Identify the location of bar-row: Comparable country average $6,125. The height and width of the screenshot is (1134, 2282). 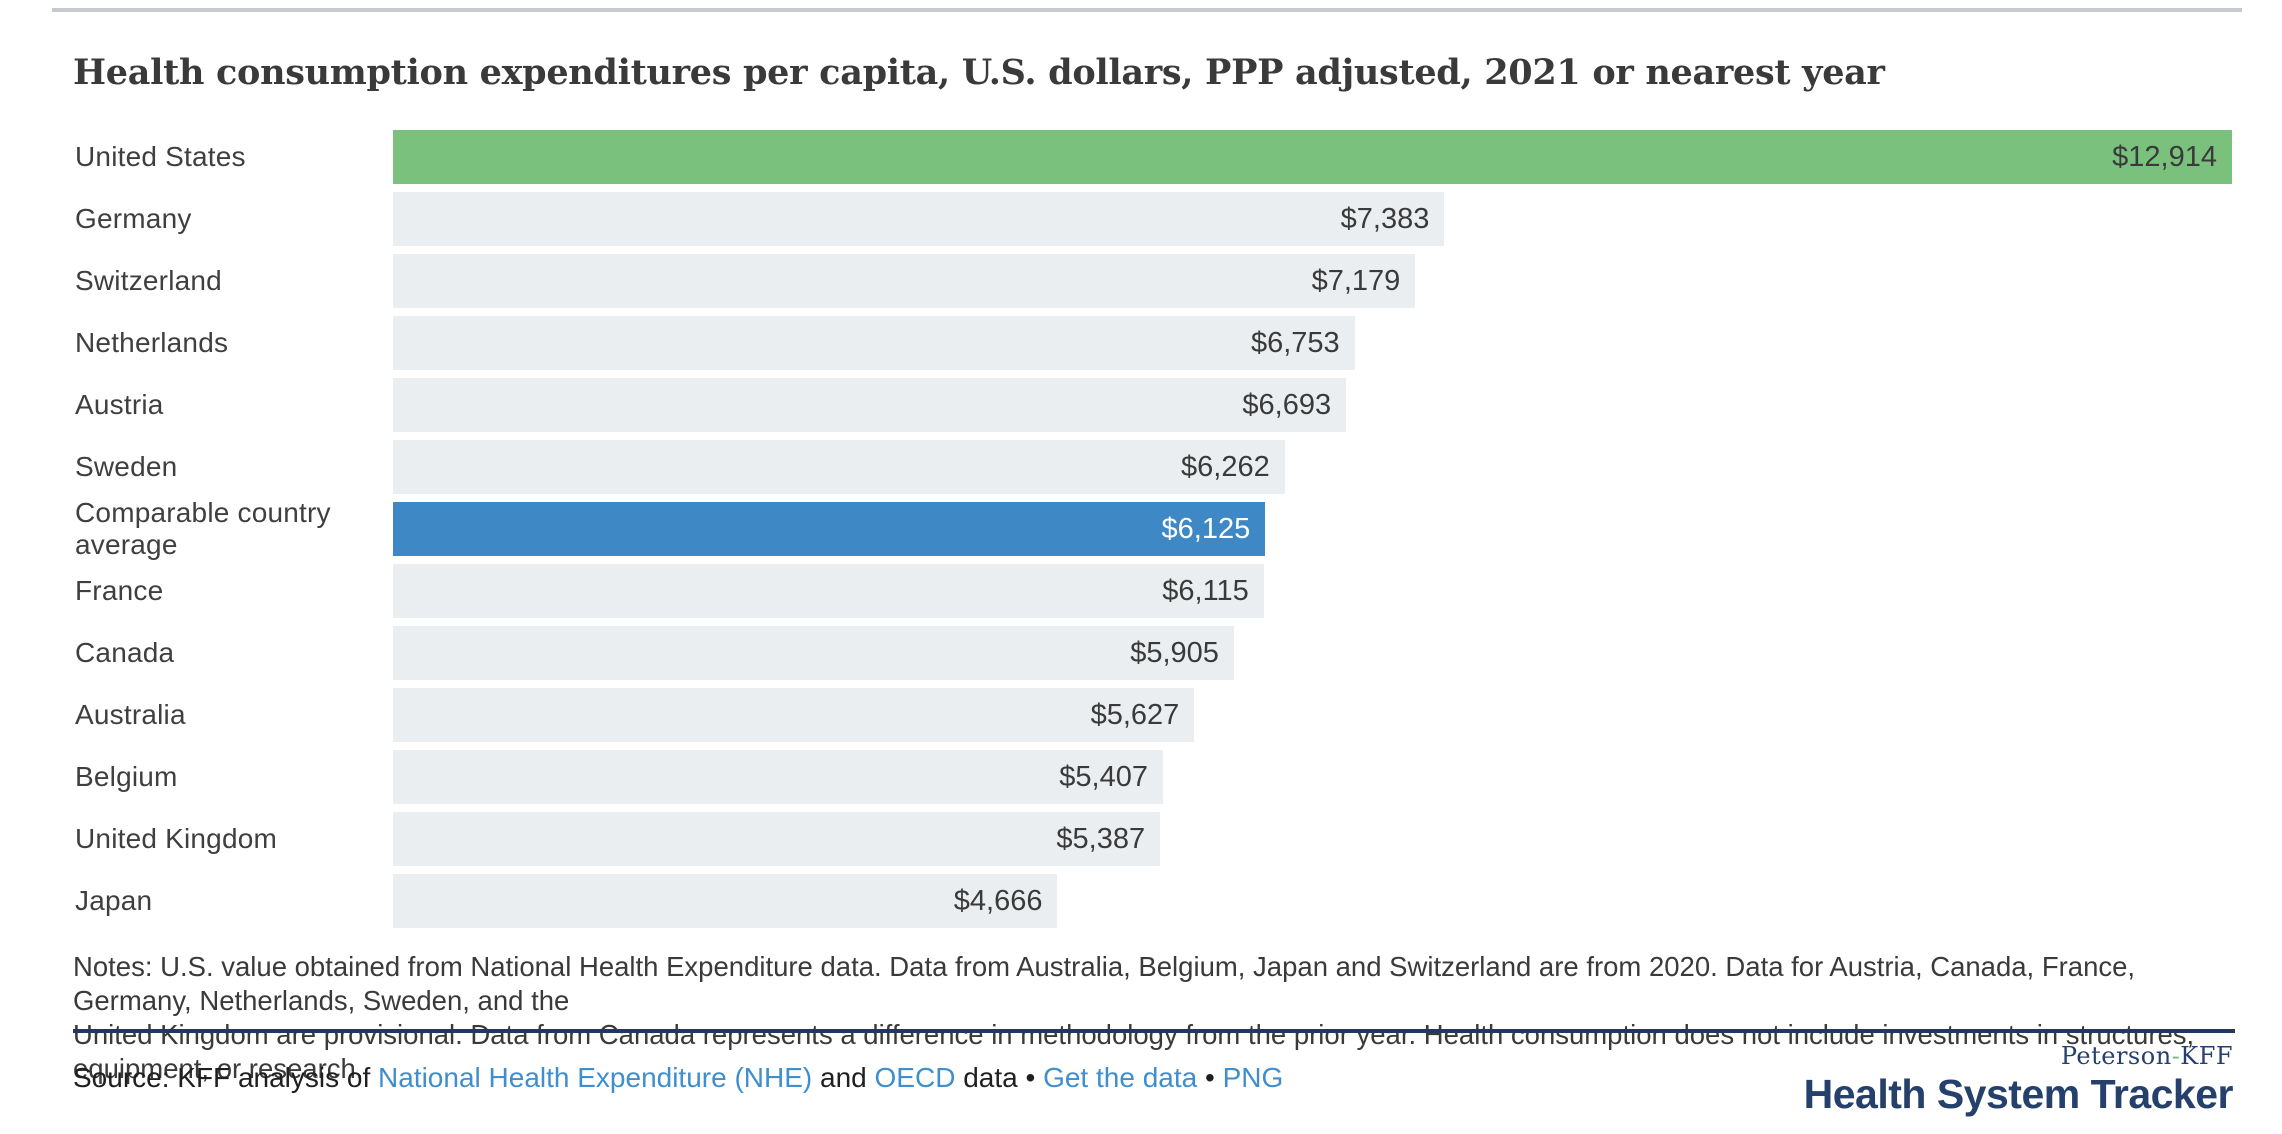
(1153, 528).